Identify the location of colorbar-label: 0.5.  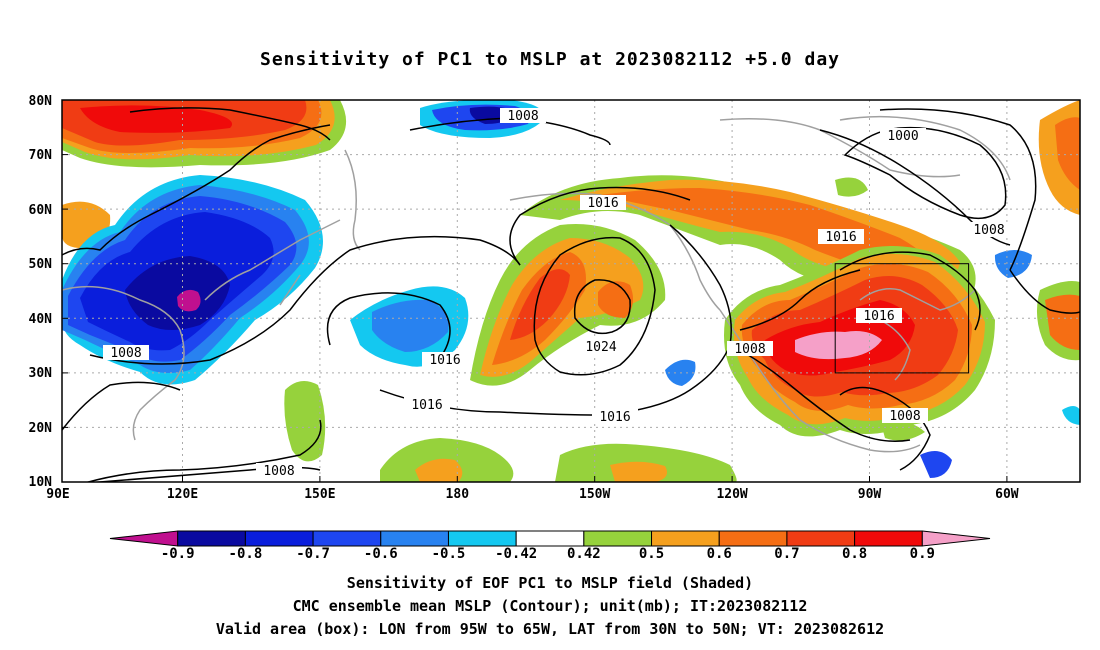
(651, 554).